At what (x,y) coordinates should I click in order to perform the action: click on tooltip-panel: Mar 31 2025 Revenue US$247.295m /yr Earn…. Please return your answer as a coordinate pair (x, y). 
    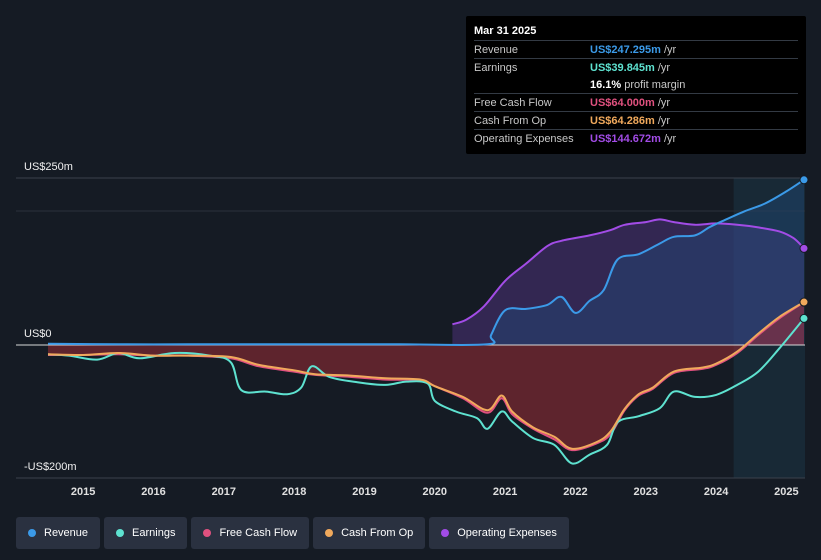
    Looking at the image, I should click on (636, 85).